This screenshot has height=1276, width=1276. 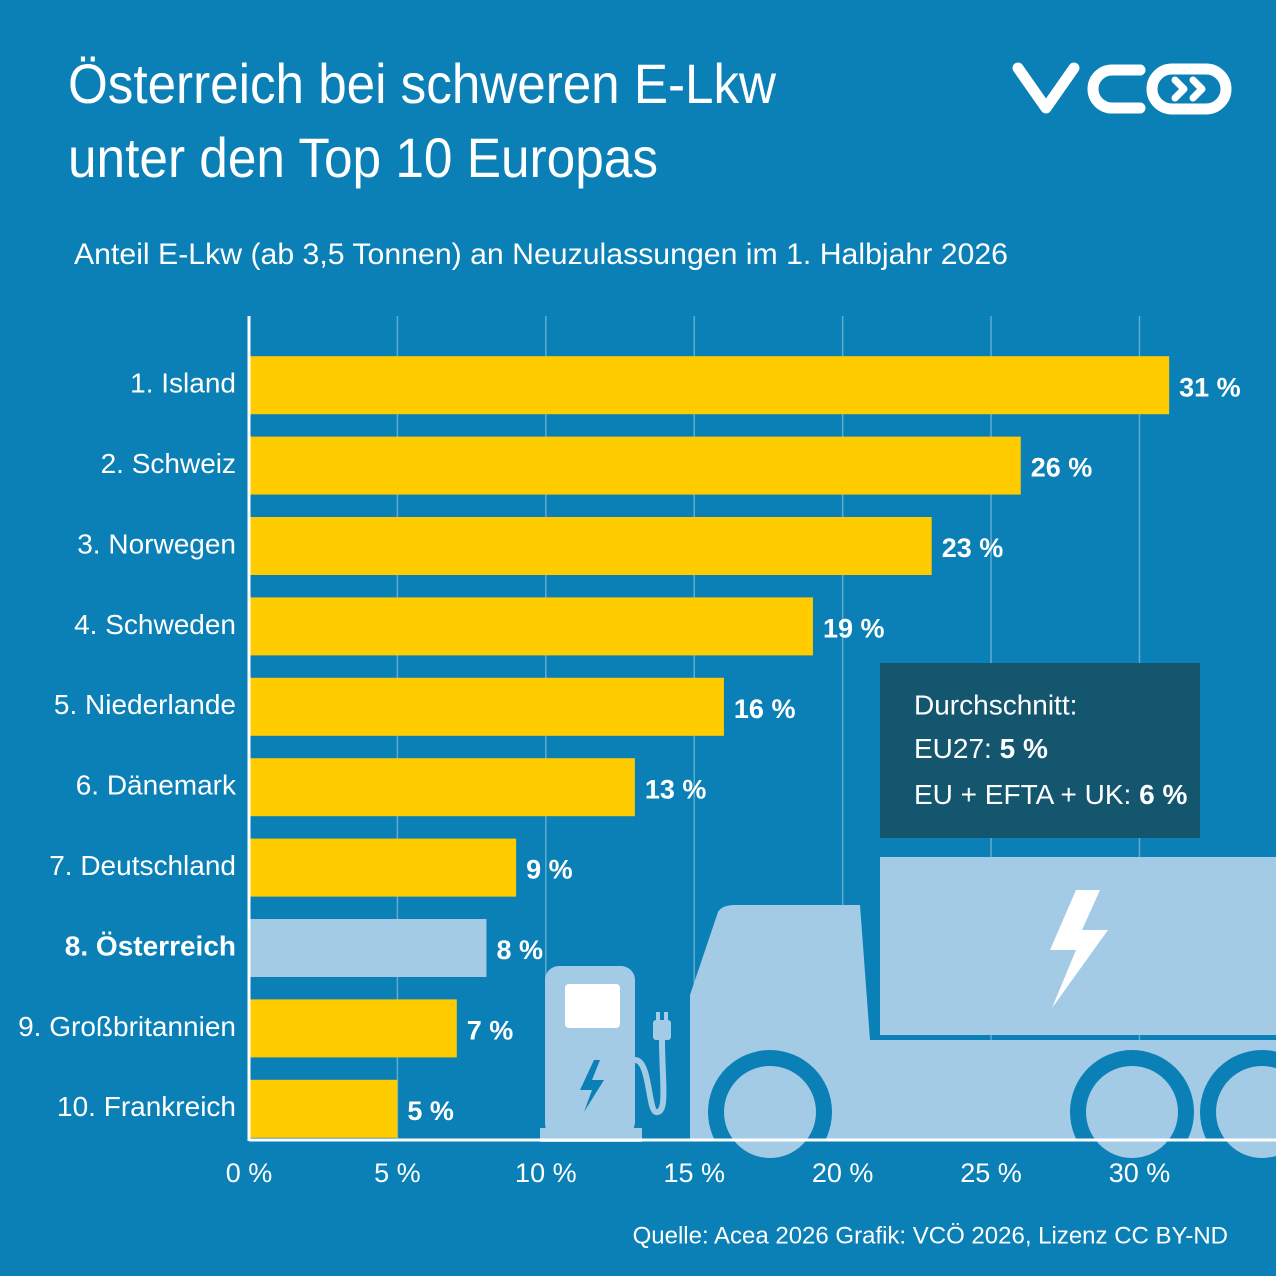 I want to click on illustration, so click(x=908, y=1015).